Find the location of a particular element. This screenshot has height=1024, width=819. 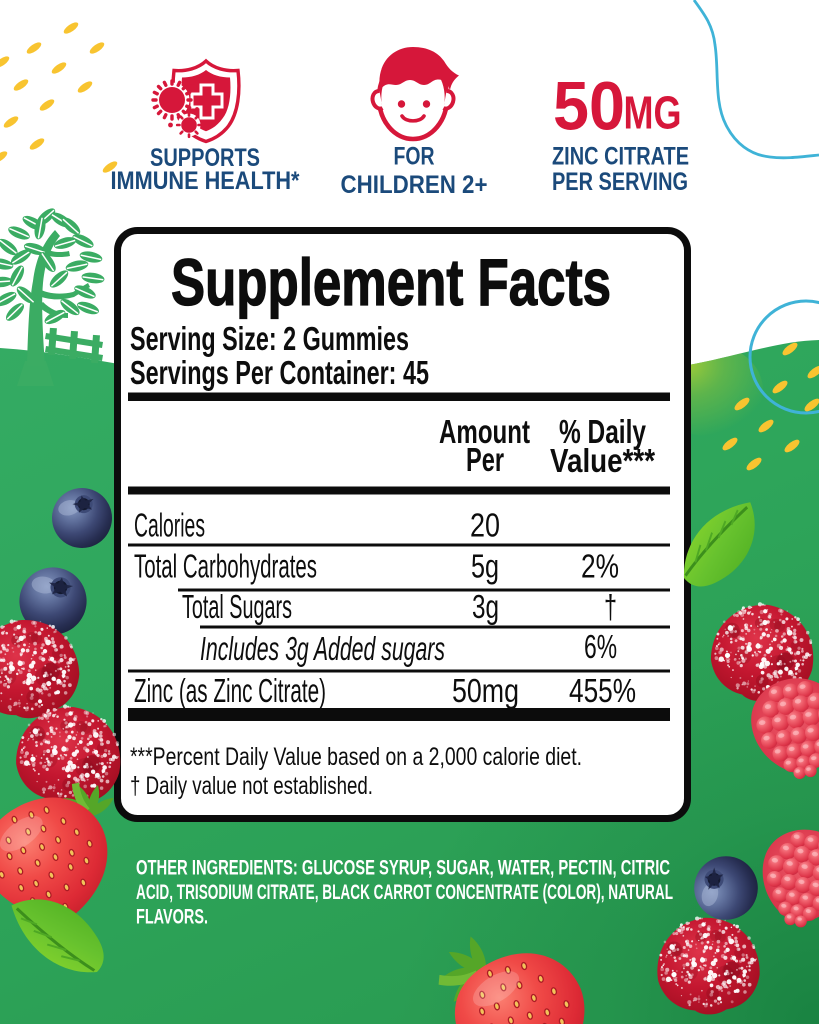

svg-text: SUPPORTS is located at coordinates (205, 158).